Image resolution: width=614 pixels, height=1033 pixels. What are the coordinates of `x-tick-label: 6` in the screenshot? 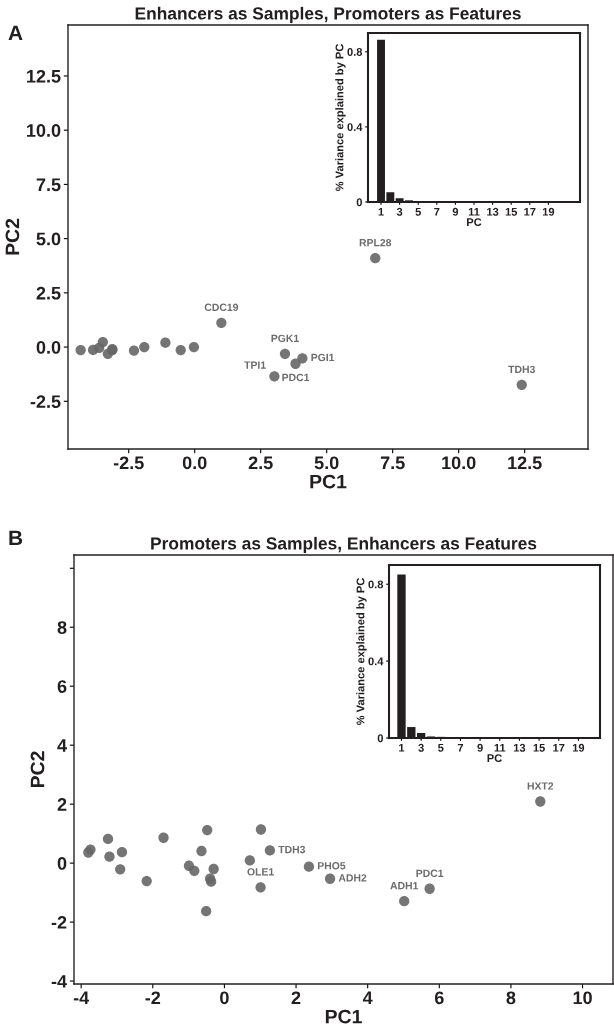 It's located at (439, 998).